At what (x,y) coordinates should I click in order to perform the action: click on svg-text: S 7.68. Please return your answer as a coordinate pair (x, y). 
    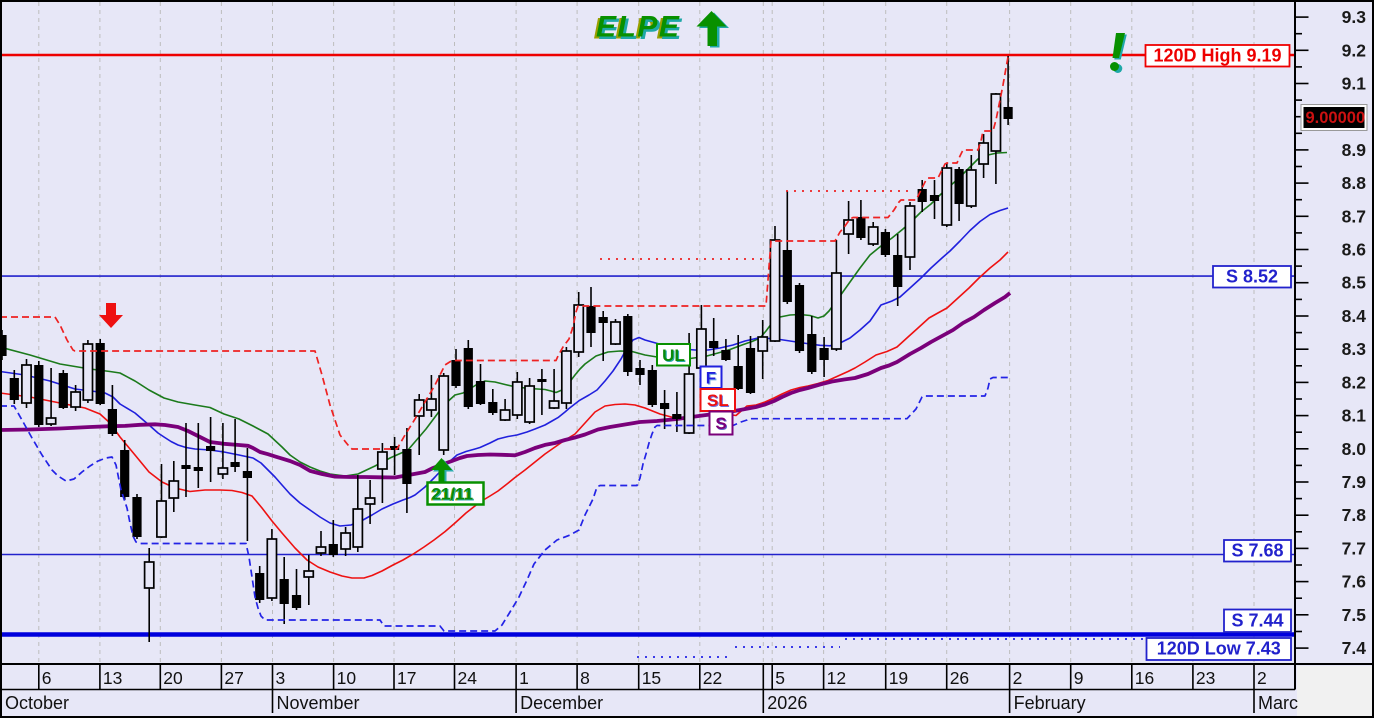
    Looking at the image, I should click on (1257, 550).